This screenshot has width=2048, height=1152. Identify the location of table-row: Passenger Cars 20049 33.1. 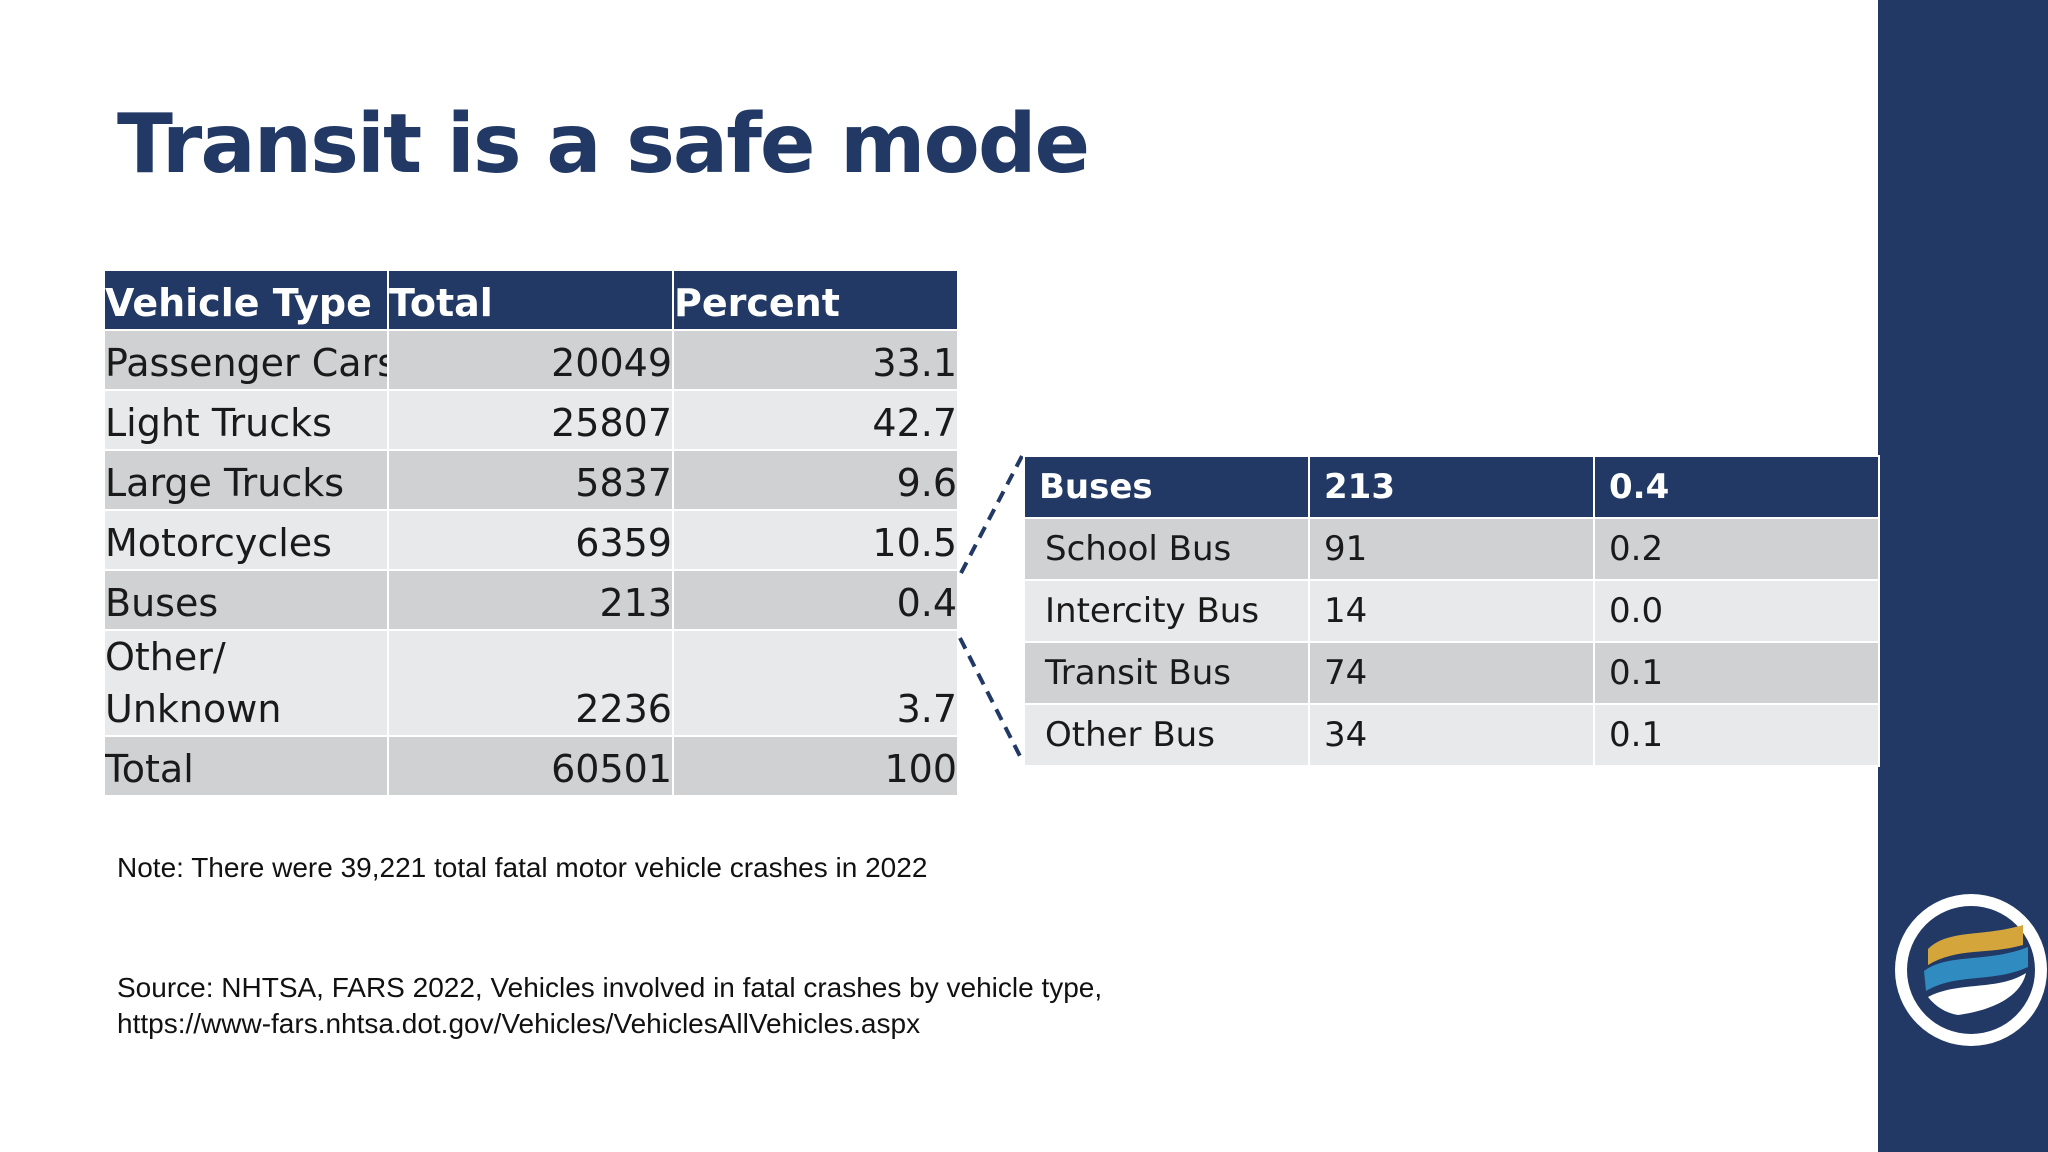
(531, 360).